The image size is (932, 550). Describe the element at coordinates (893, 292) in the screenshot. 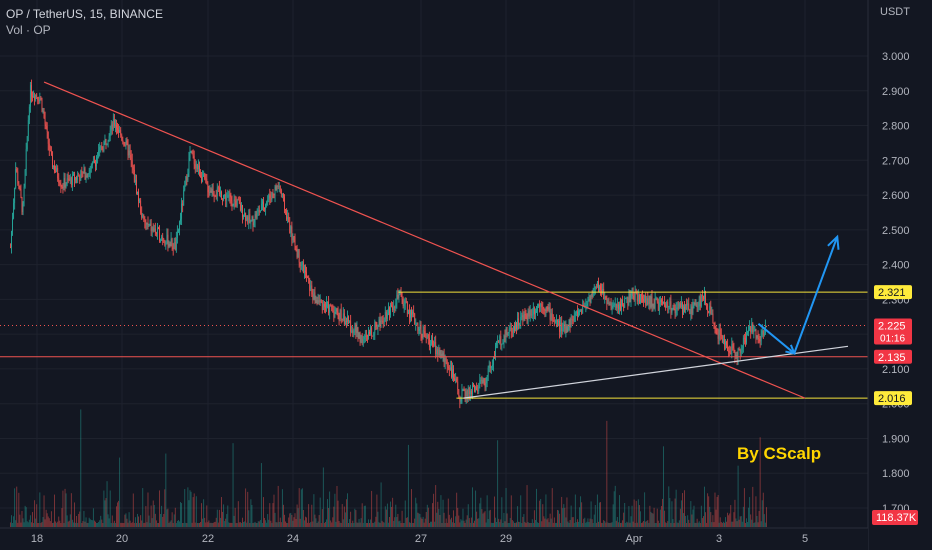

I see `price-label-box` at that location.